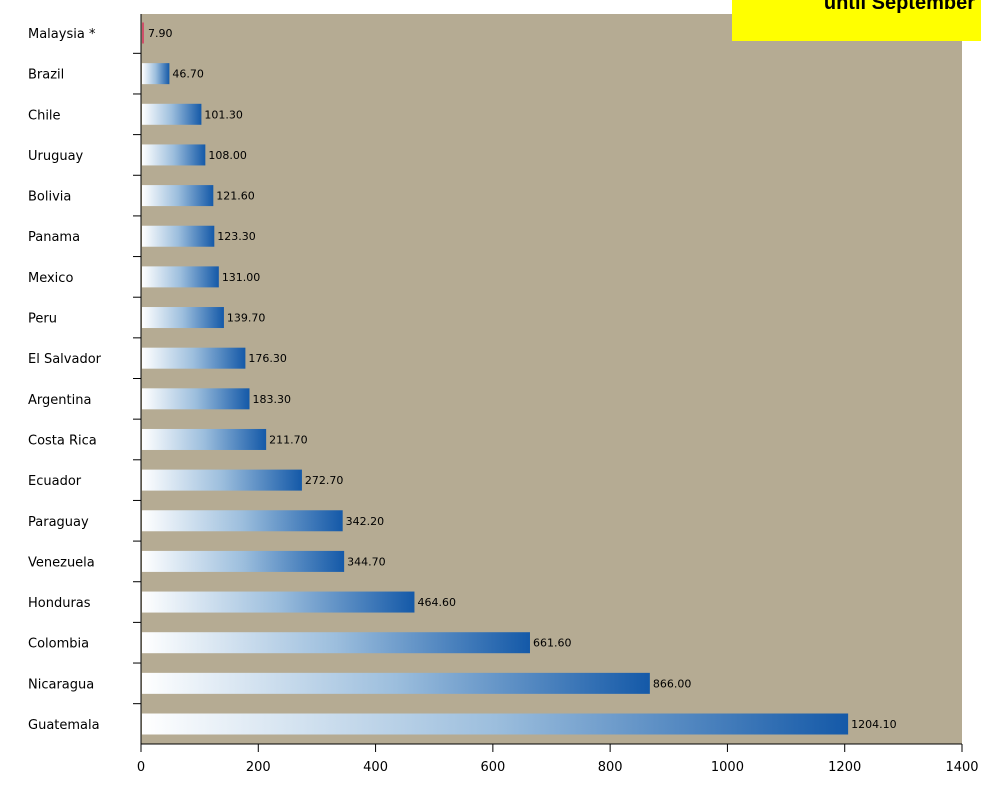 The width and height of the screenshot is (981, 790). I want to click on category-label: Malaysia *, so click(62, 34).